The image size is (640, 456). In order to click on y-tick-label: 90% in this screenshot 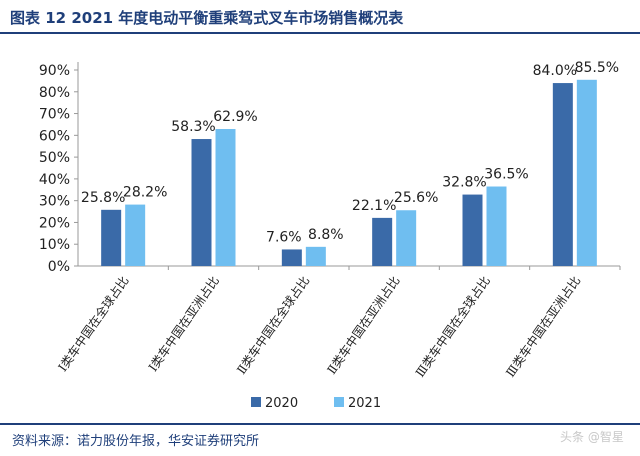, I will do `click(54, 71)`.